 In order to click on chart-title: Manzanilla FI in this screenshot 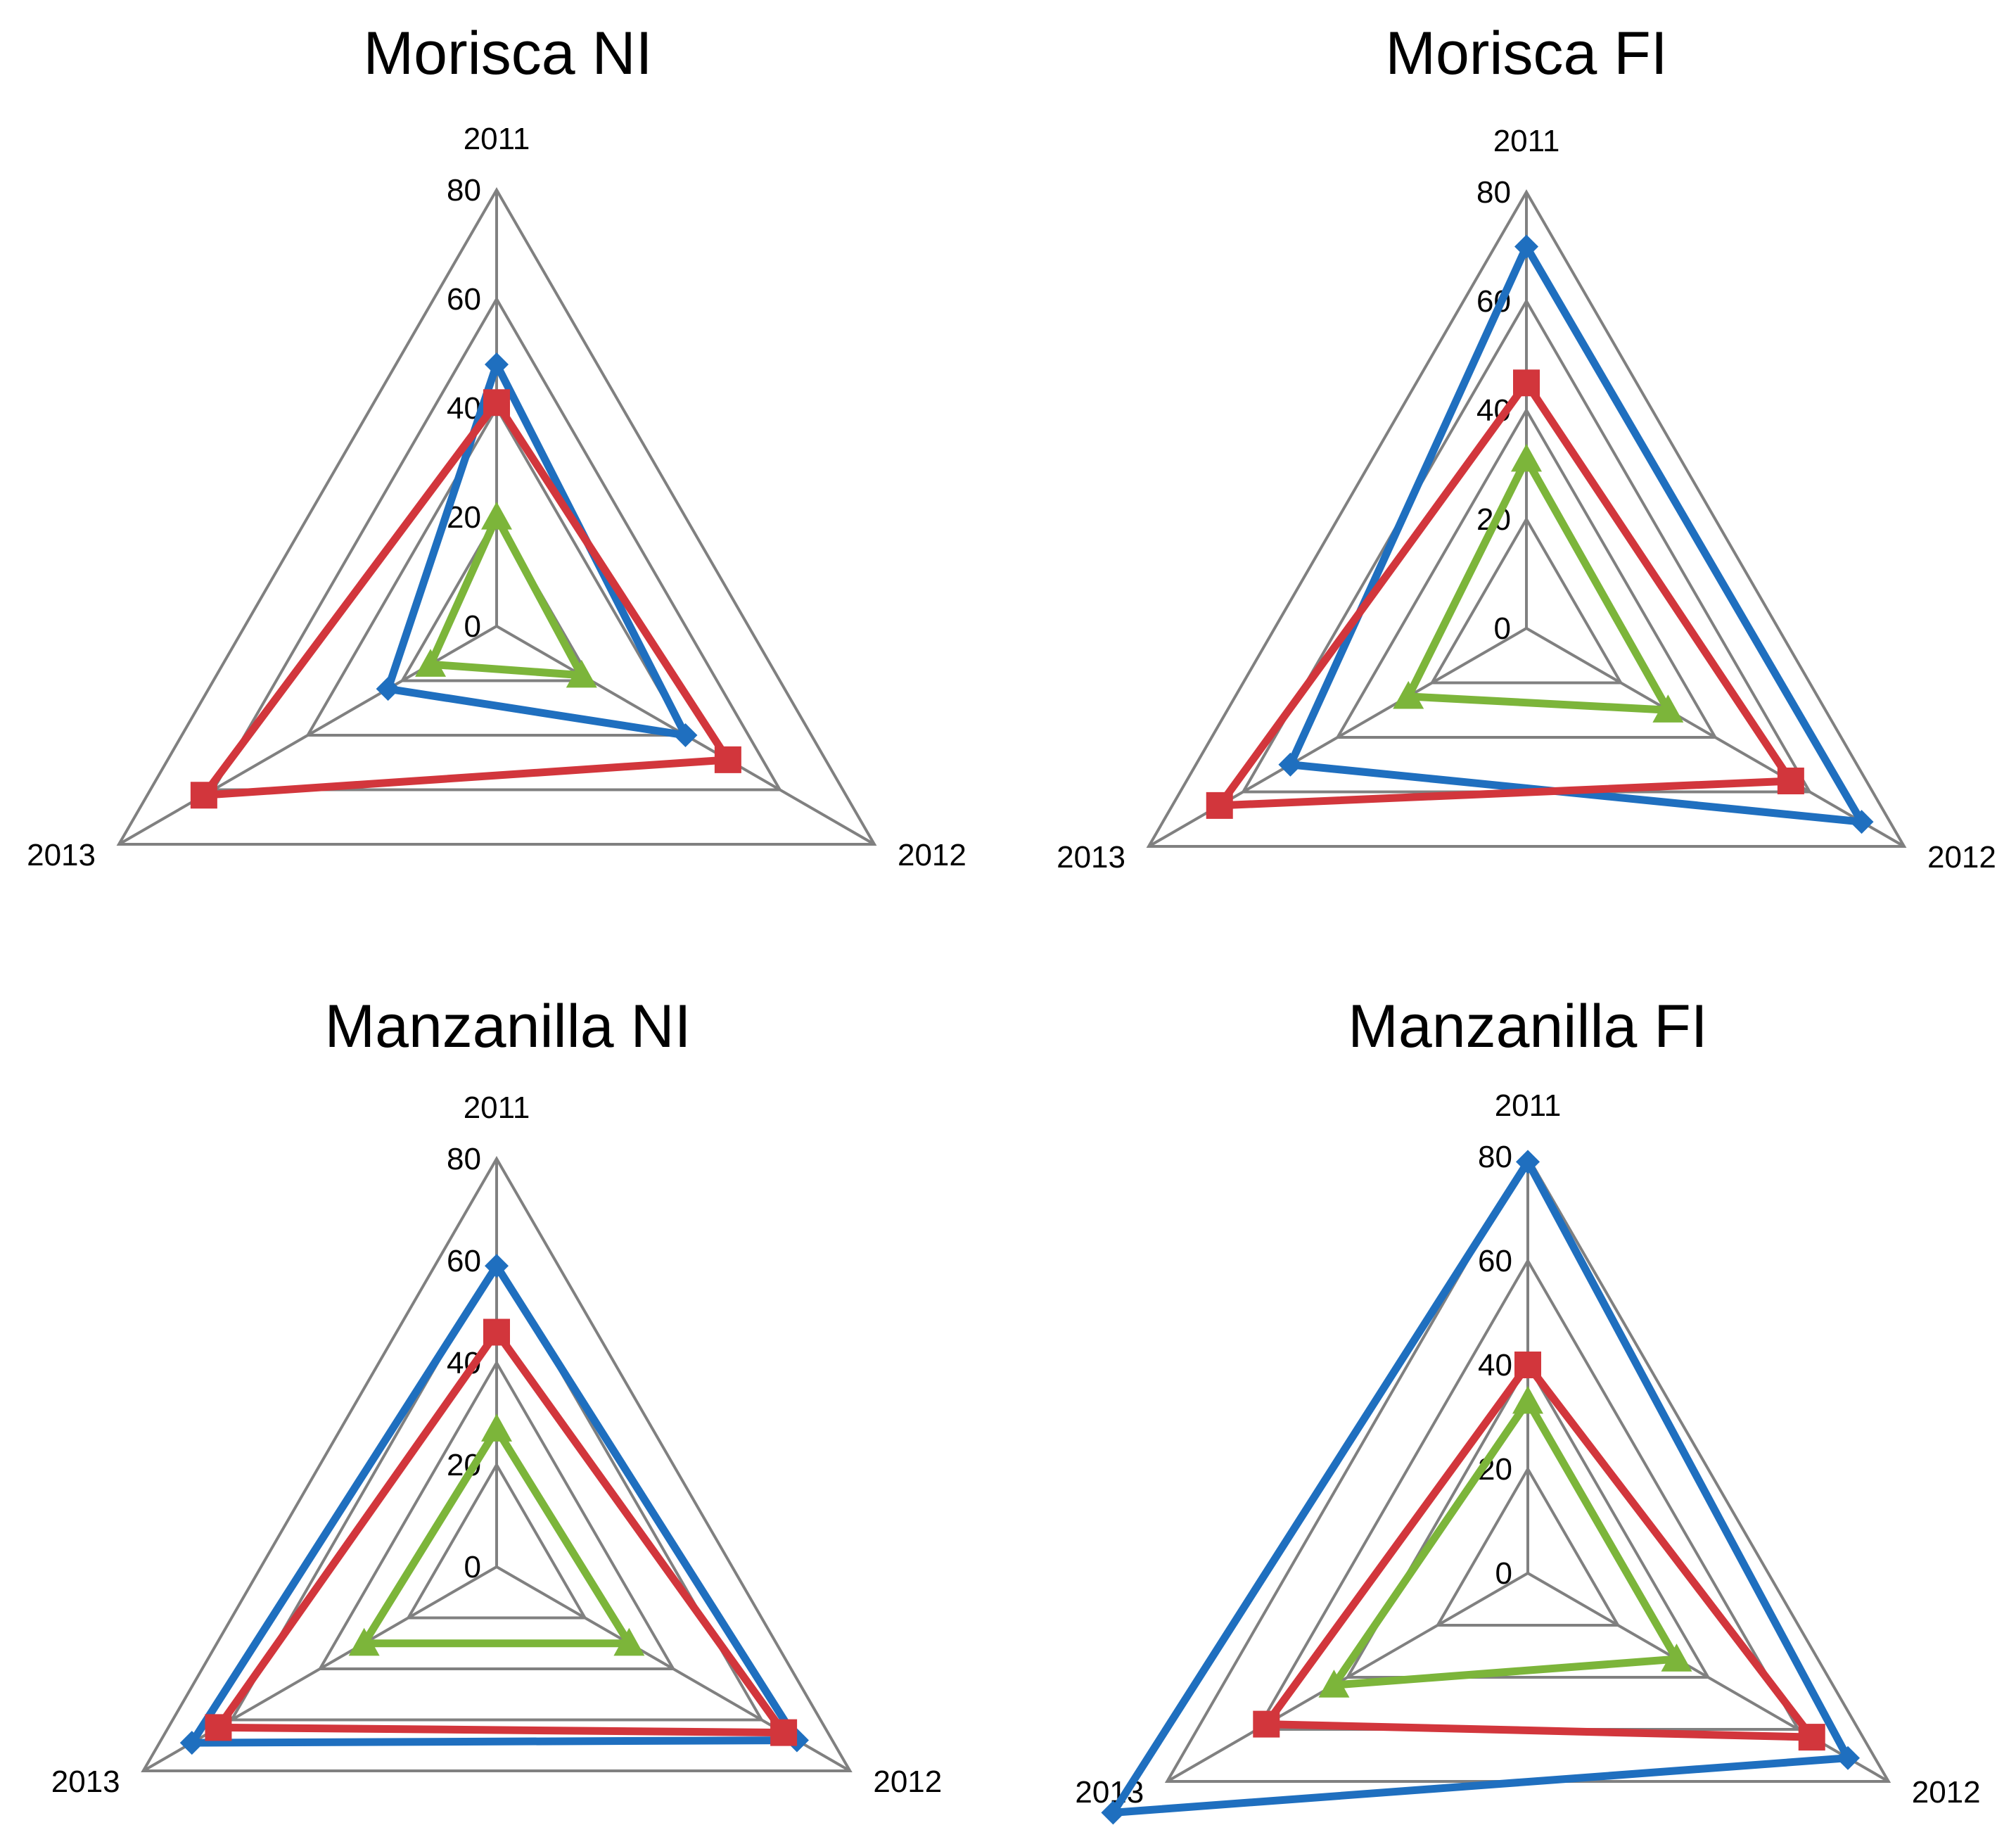, I will do `click(1527, 1026)`.